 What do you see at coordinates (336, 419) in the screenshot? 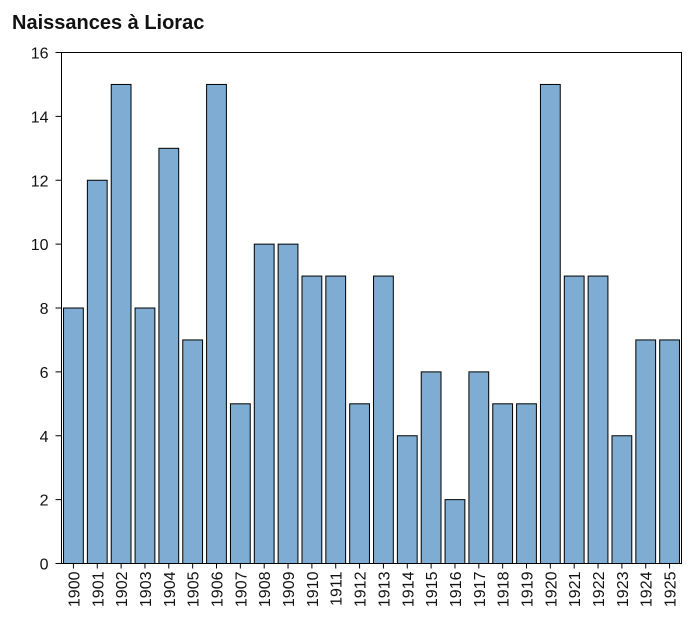
I see `bar-1911` at bounding box center [336, 419].